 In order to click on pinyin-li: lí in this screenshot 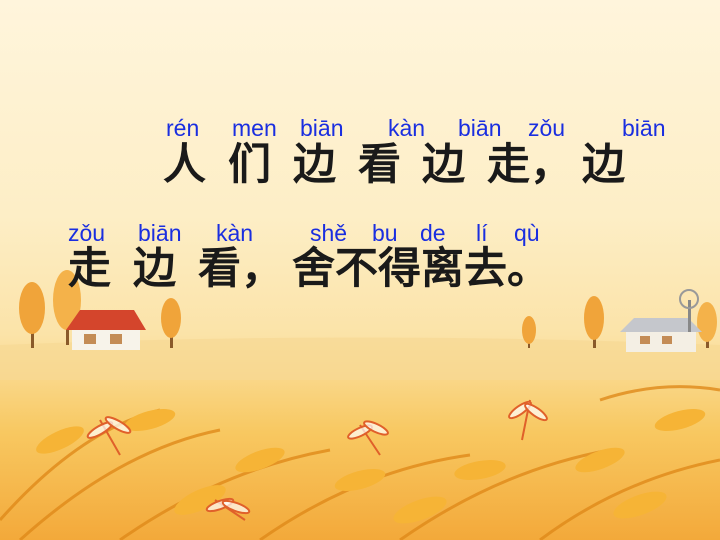, I will do `click(482, 233)`.